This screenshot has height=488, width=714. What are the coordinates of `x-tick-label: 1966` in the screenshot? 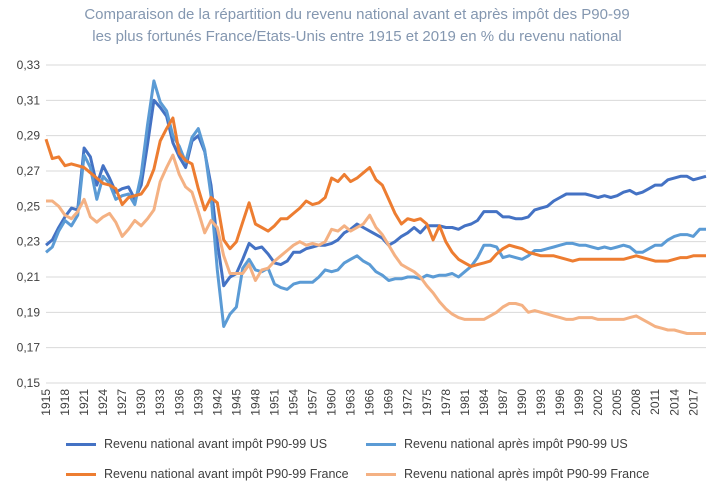 It's located at (370, 402).